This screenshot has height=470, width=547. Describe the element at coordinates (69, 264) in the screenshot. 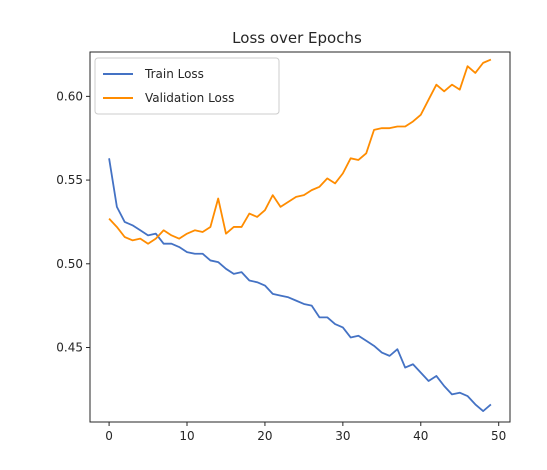

I see `y-tick-label-0.50: 0.50` at that location.